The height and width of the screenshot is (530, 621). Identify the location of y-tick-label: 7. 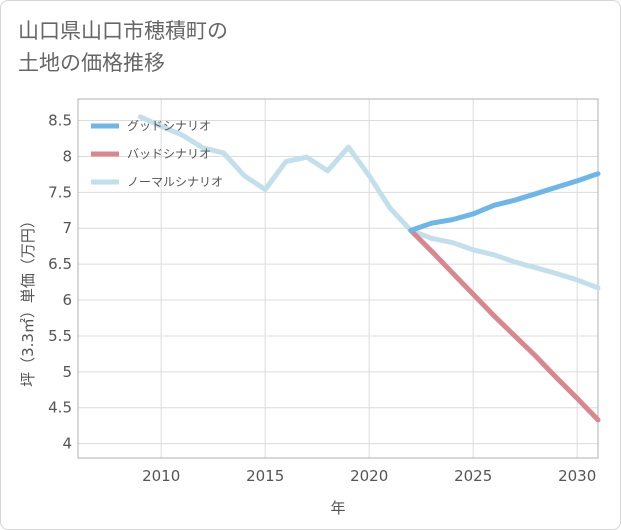
(67, 228).